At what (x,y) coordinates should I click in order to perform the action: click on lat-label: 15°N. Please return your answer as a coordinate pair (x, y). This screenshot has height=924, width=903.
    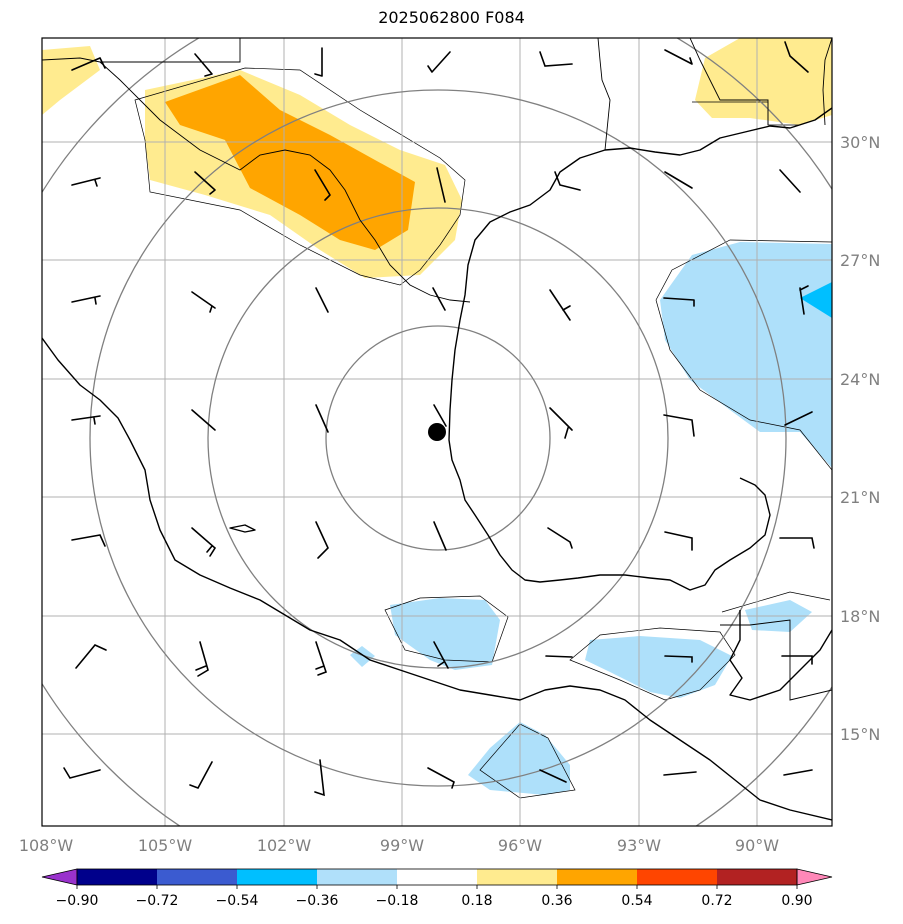
    Looking at the image, I should click on (860, 734).